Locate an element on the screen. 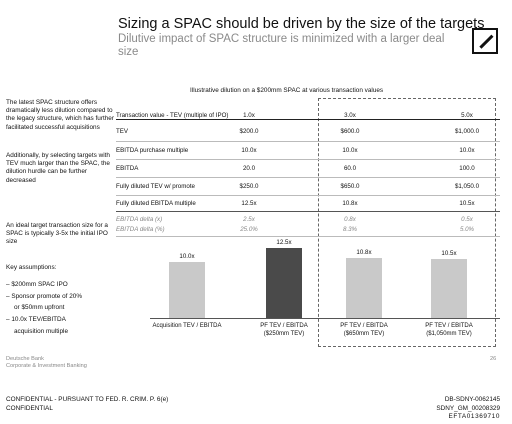 The image size is (512, 424). header-value: 3.0x is located at coordinates (350, 115).